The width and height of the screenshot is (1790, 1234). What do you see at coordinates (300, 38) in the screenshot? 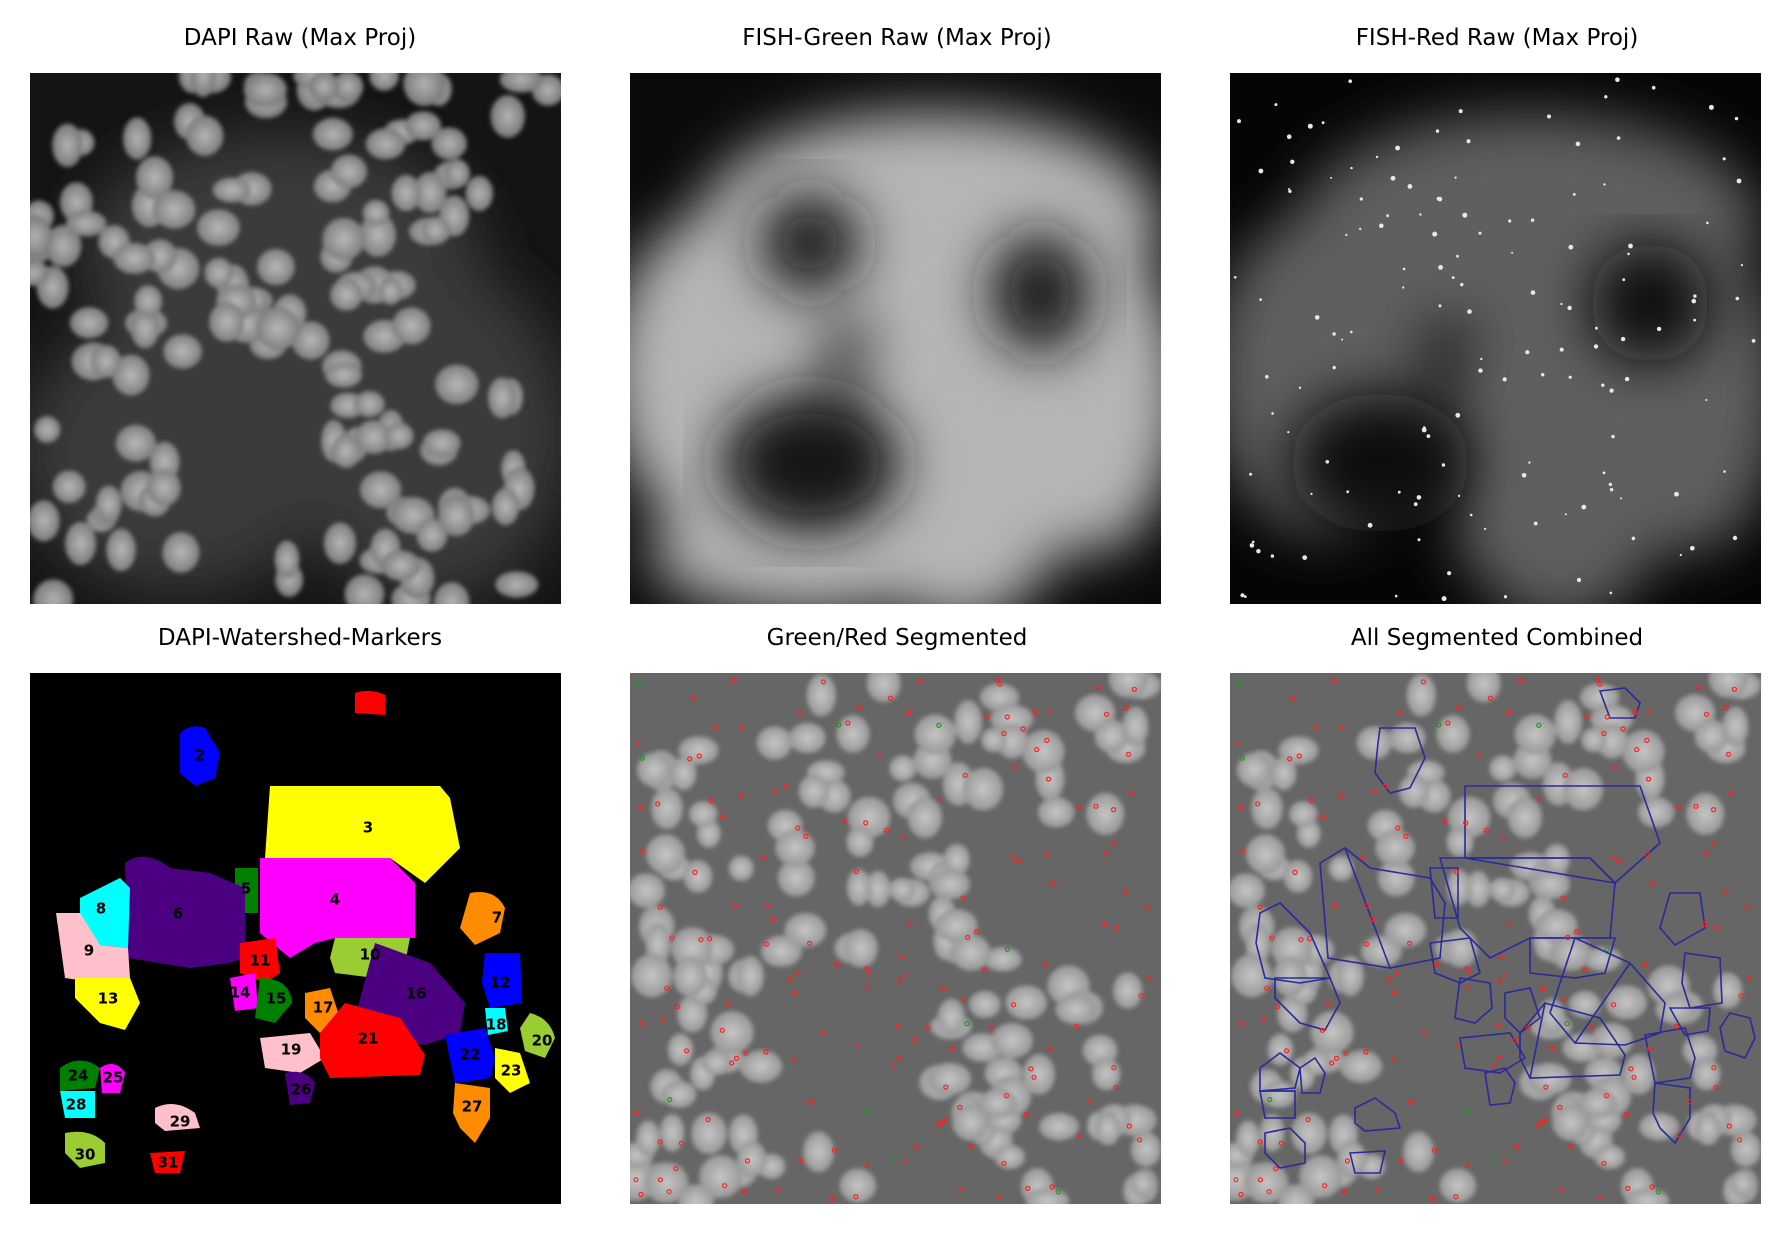
I see `panel-title-dapi: DAPI Raw (Max Proj)` at bounding box center [300, 38].